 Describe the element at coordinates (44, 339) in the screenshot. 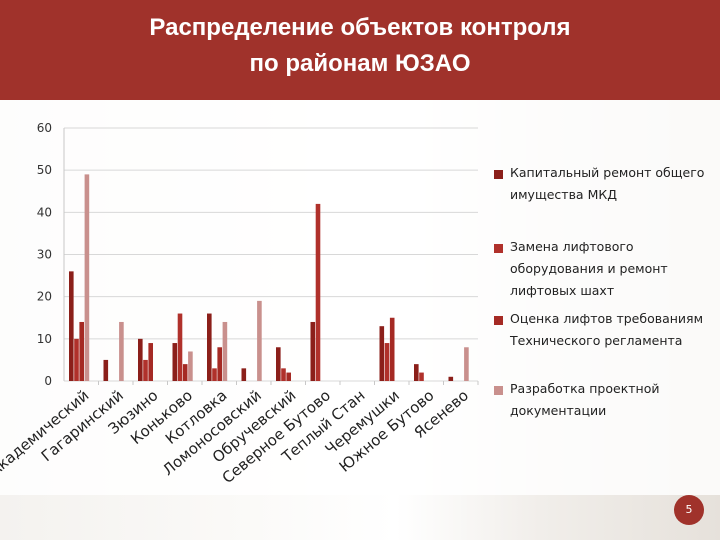

I see `y-tick-label: 10` at that location.